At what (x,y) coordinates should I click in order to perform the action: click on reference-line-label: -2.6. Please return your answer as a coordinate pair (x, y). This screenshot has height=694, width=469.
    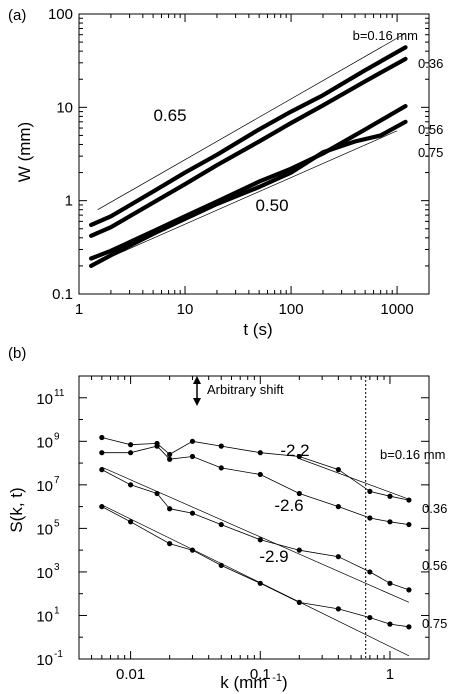
    Looking at the image, I should click on (288, 505).